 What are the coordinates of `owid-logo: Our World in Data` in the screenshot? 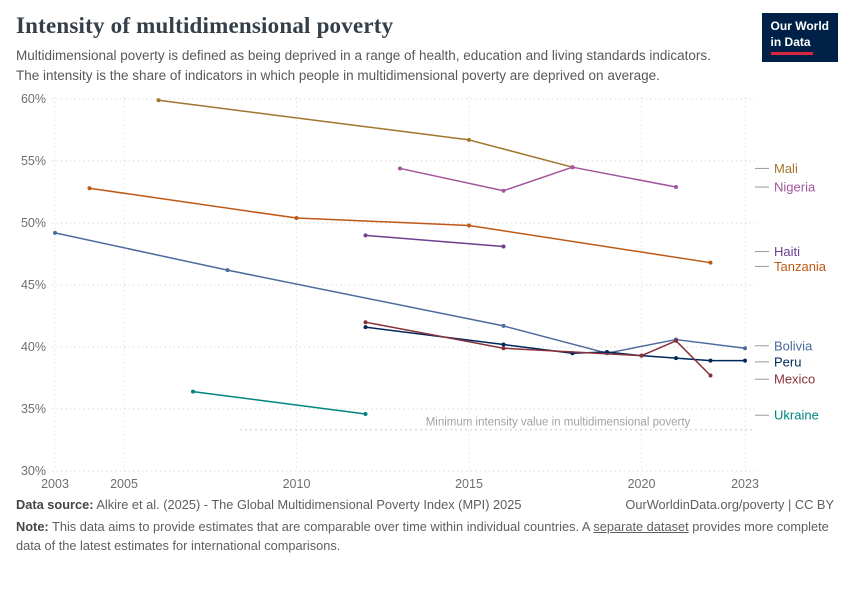 It's located at (799, 38).